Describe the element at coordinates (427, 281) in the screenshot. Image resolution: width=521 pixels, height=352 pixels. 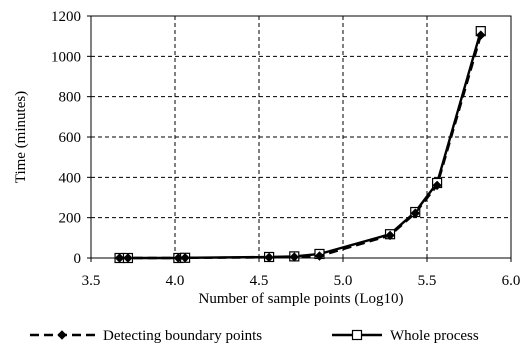
I see `x-tick-label: 5.5` at that location.